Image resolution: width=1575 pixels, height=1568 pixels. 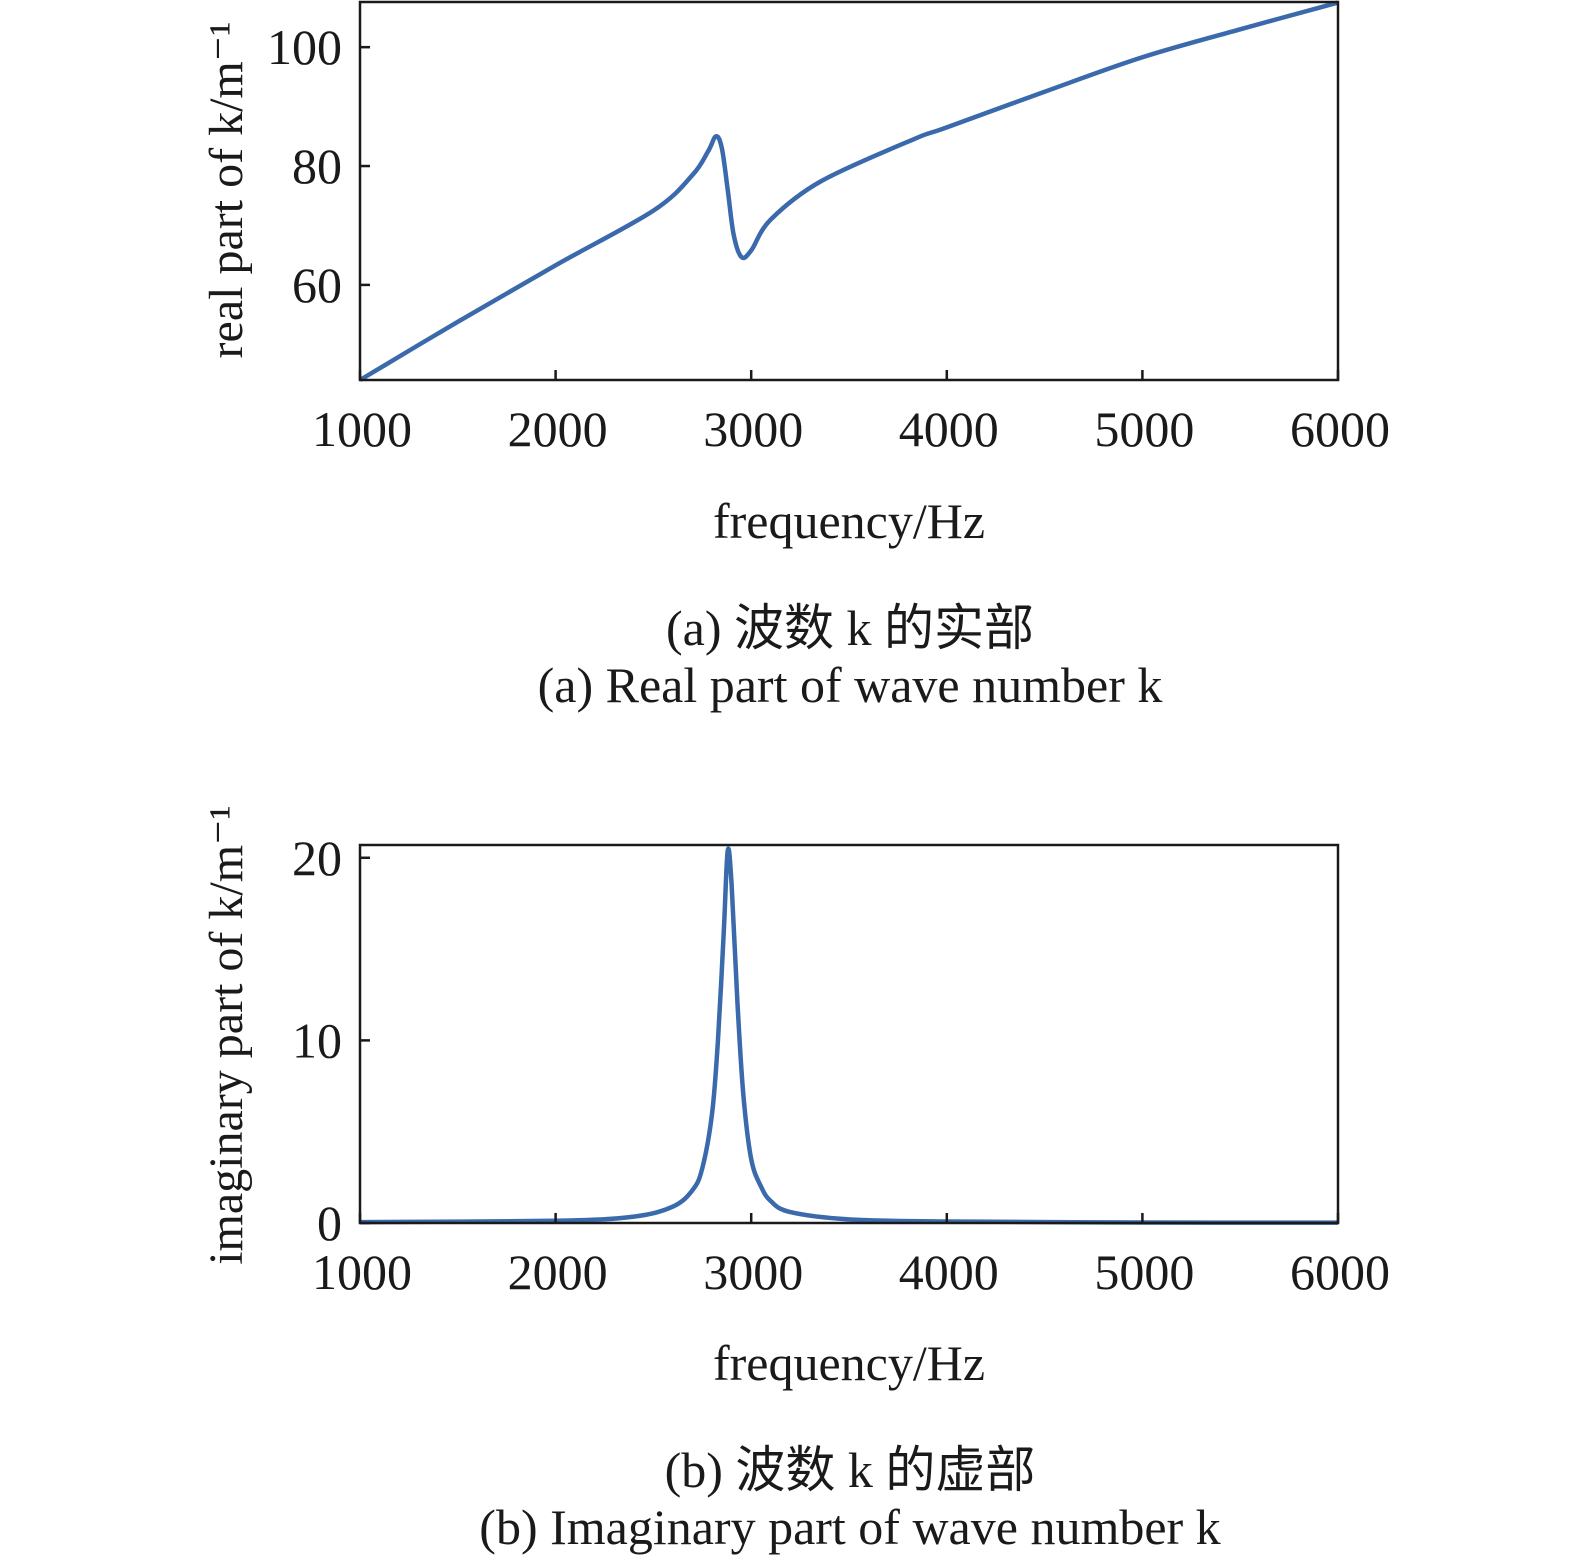 I want to click on y-tick-label: 10, so click(x=317, y=1040).